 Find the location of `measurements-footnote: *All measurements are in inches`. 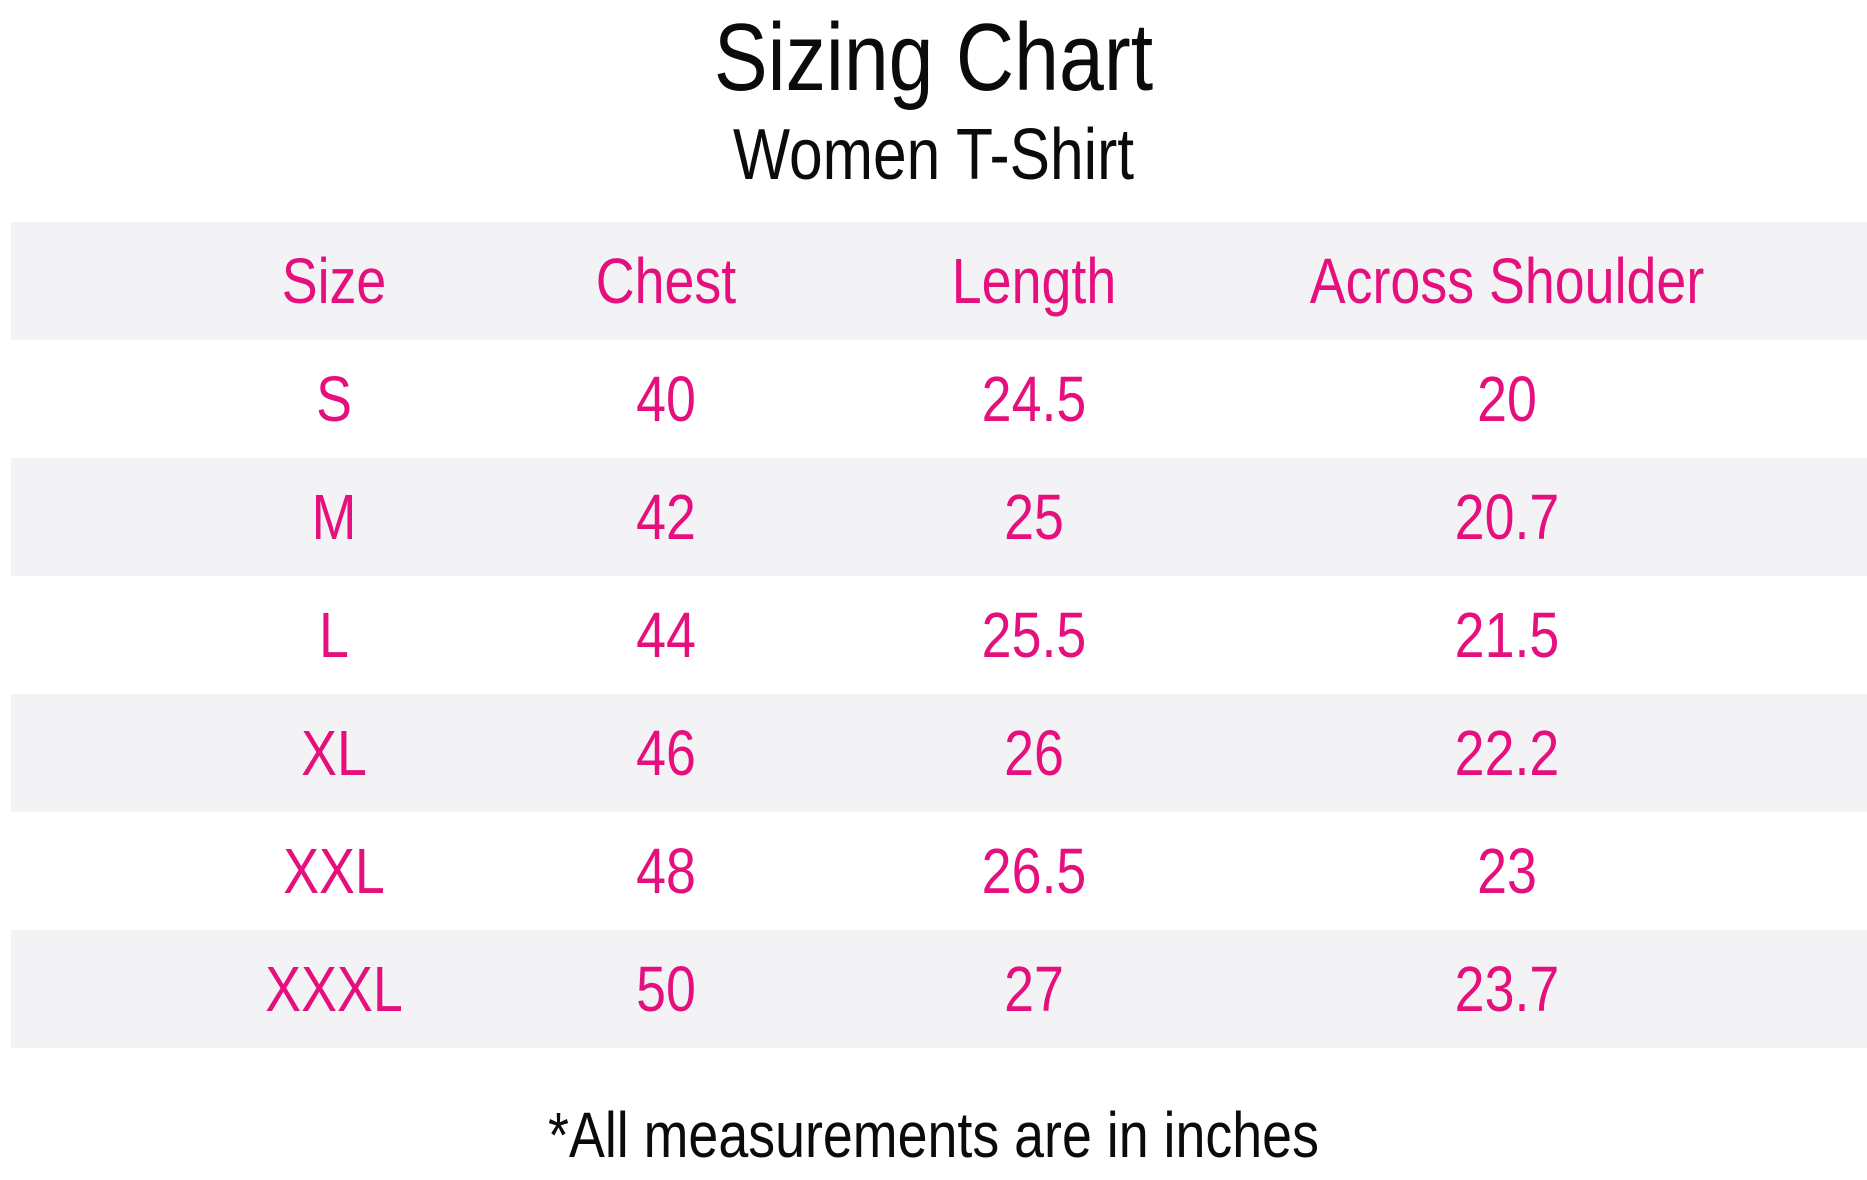

measurements-footnote: *All measurements are in inches is located at coordinates (933, 1135).